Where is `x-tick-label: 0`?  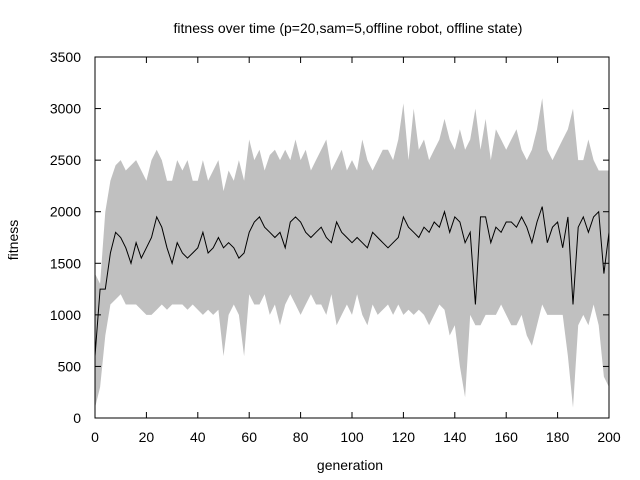 x-tick-label: 0 is located at coordinates (95, 437).